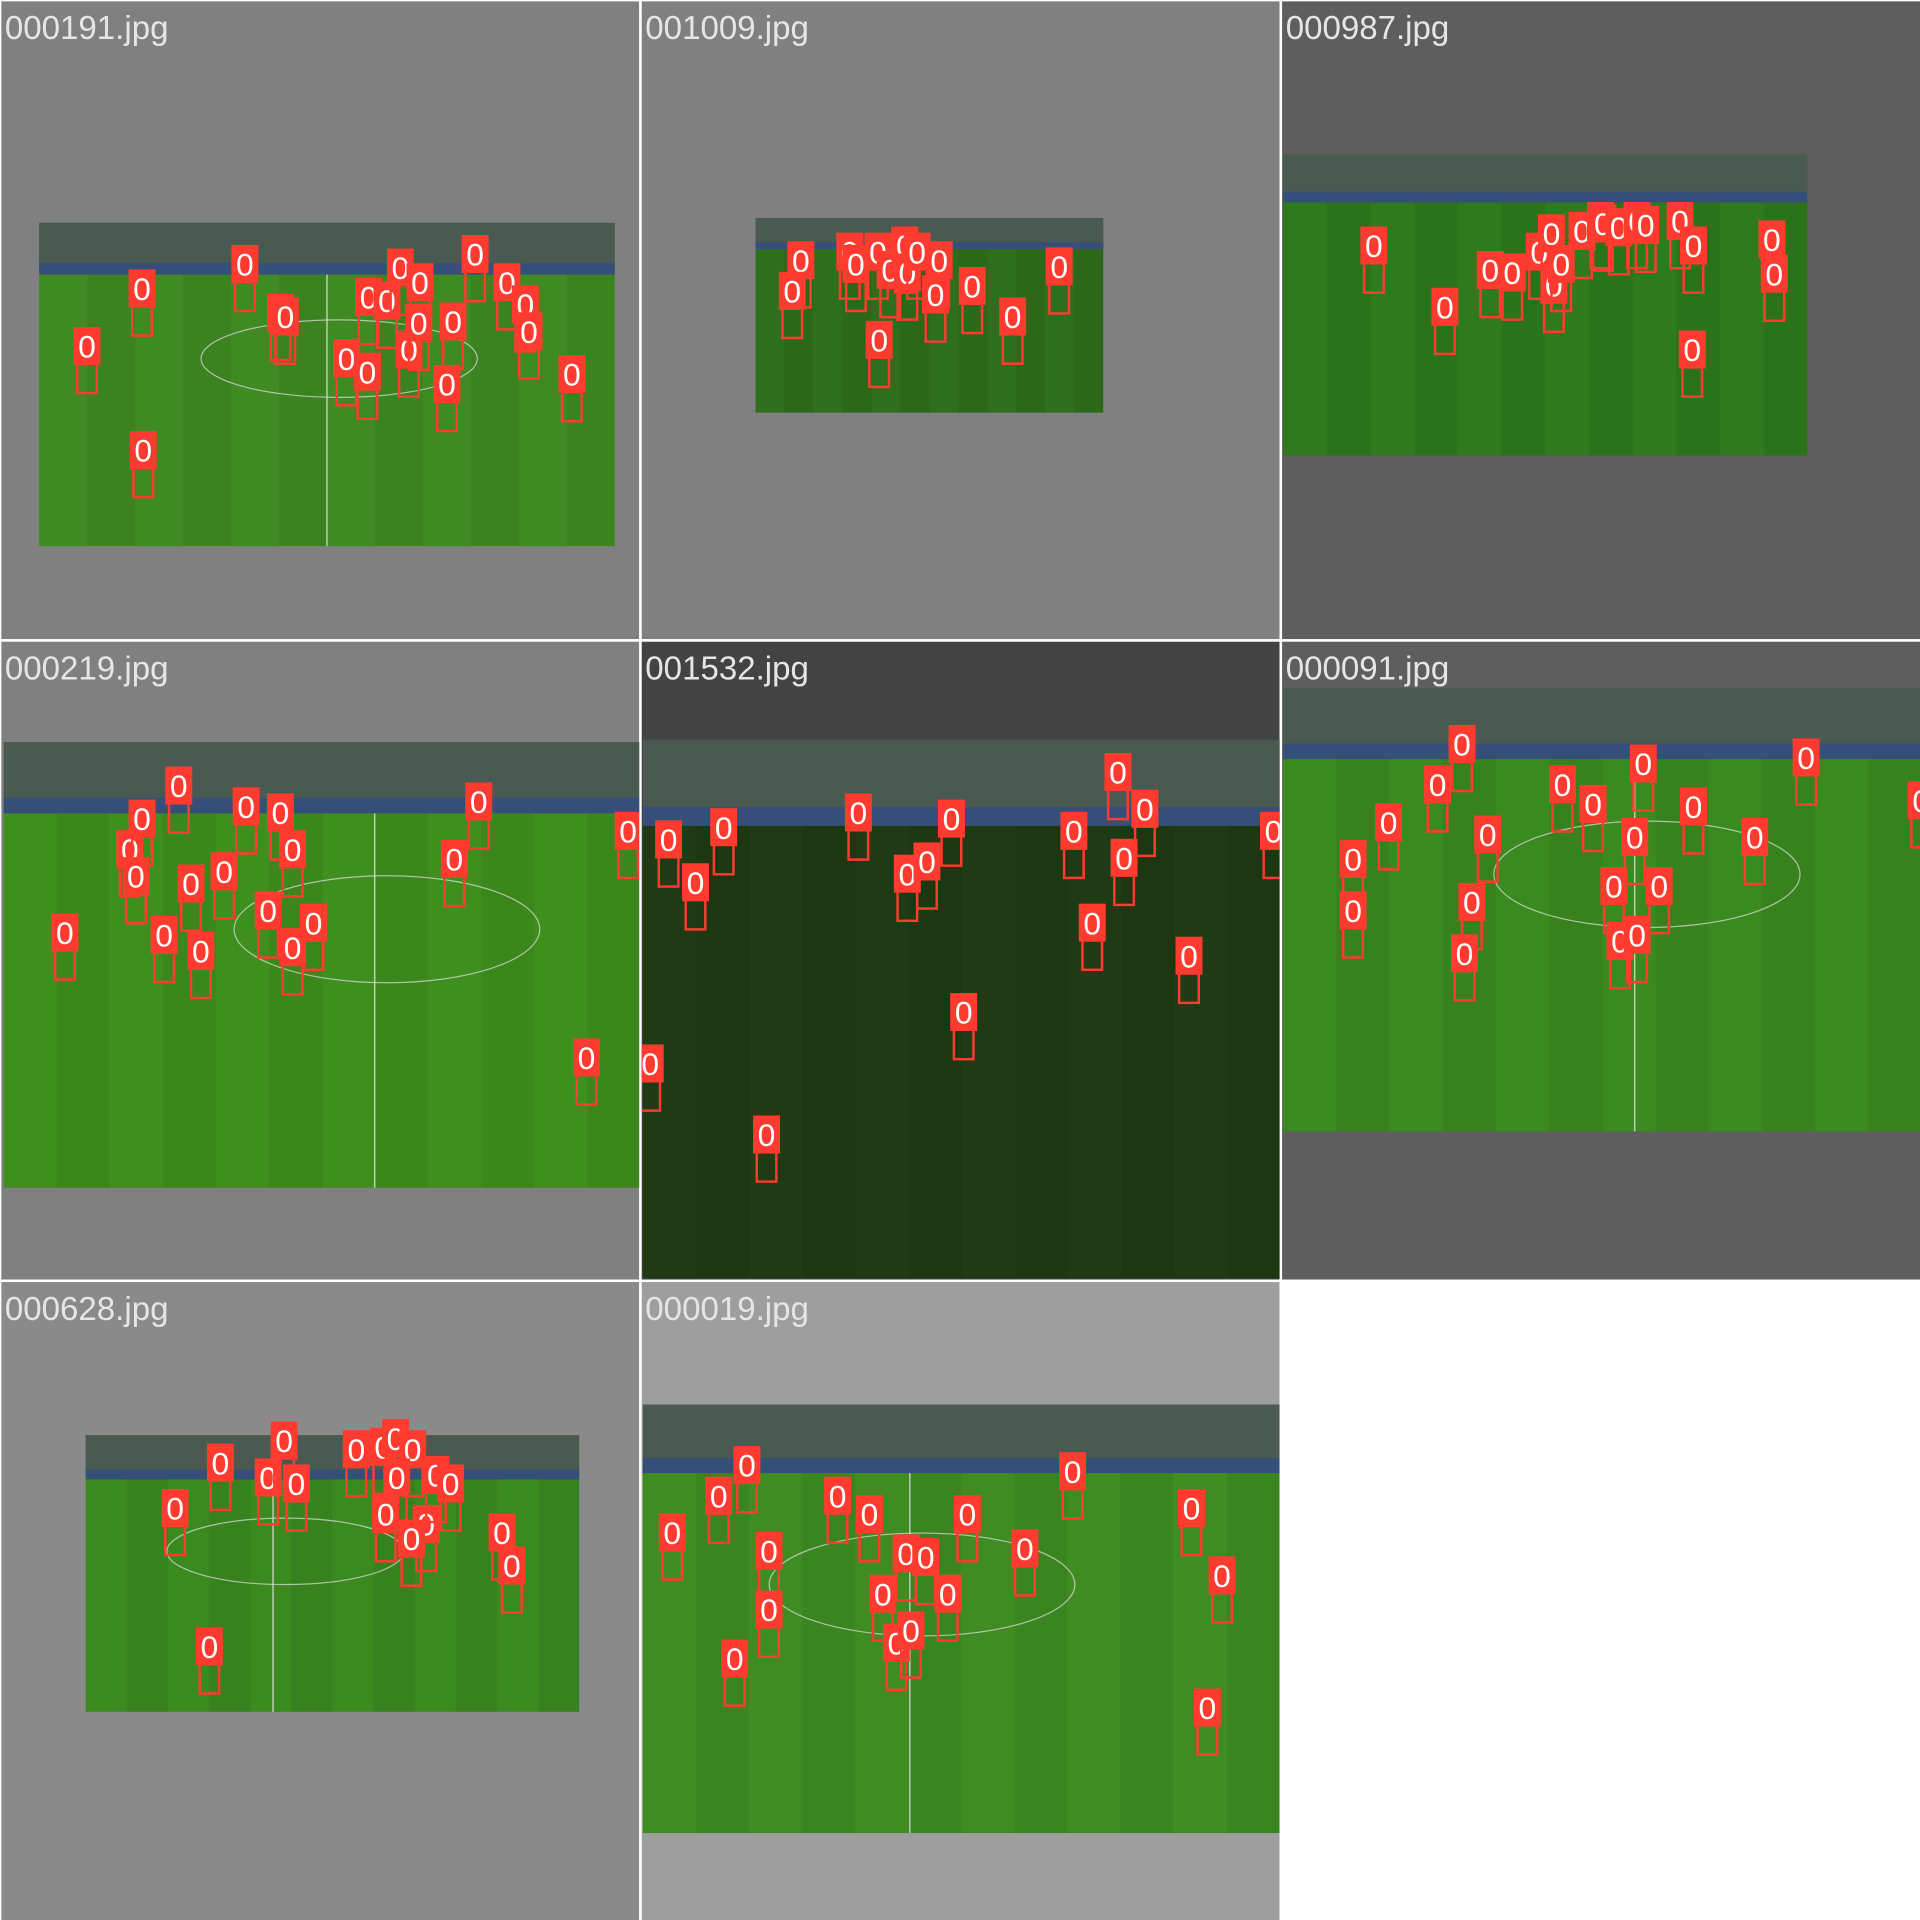  Describe the element at coordinates (332, 1573) in the screenshot. I see `field` at that location.